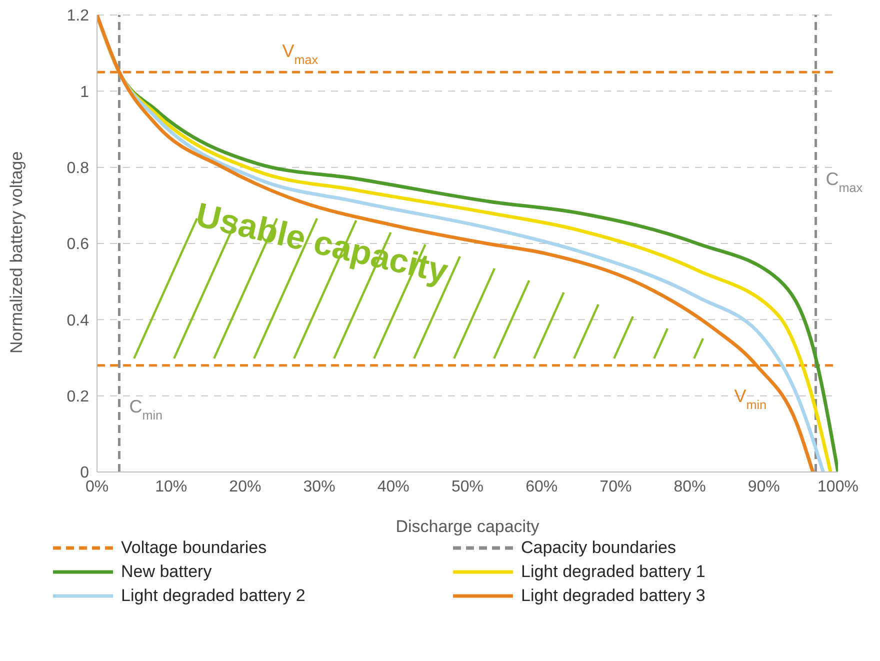  I want to click on x-tick-label: 50%, so click(467, 487).